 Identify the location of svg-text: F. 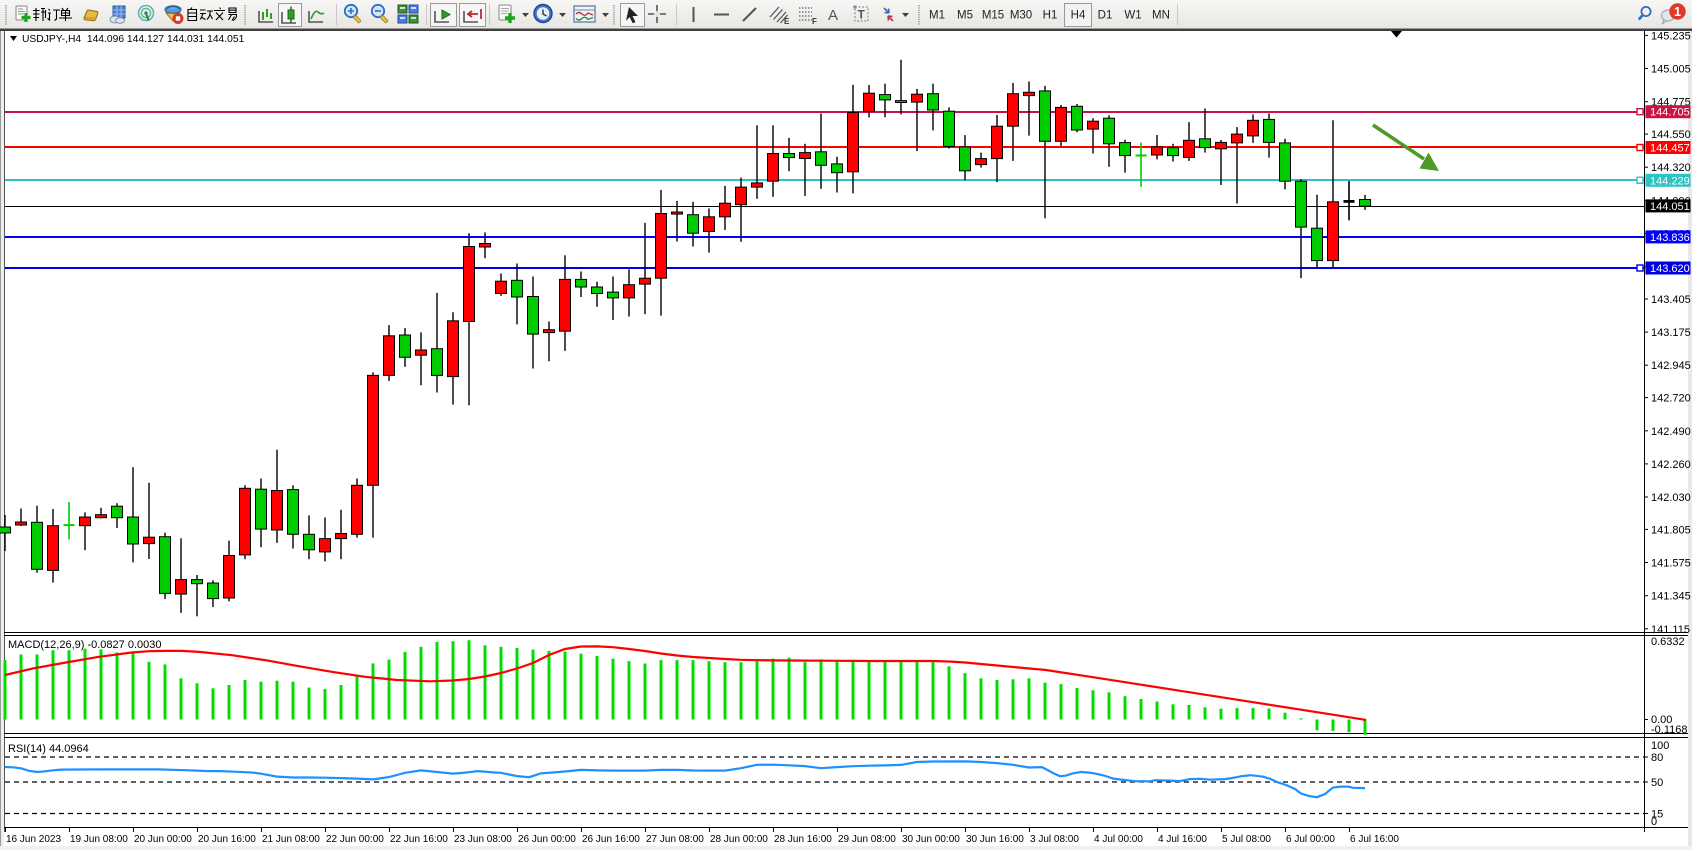
(814, 21).